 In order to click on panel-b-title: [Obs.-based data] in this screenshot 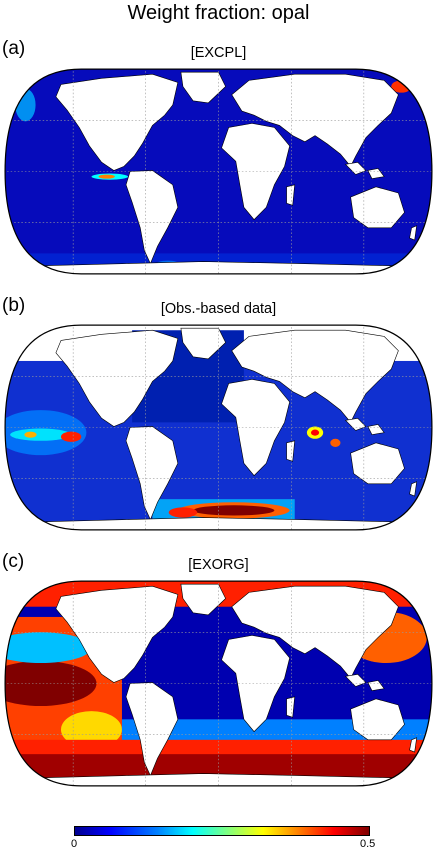, I will do `click(218, 309)`.